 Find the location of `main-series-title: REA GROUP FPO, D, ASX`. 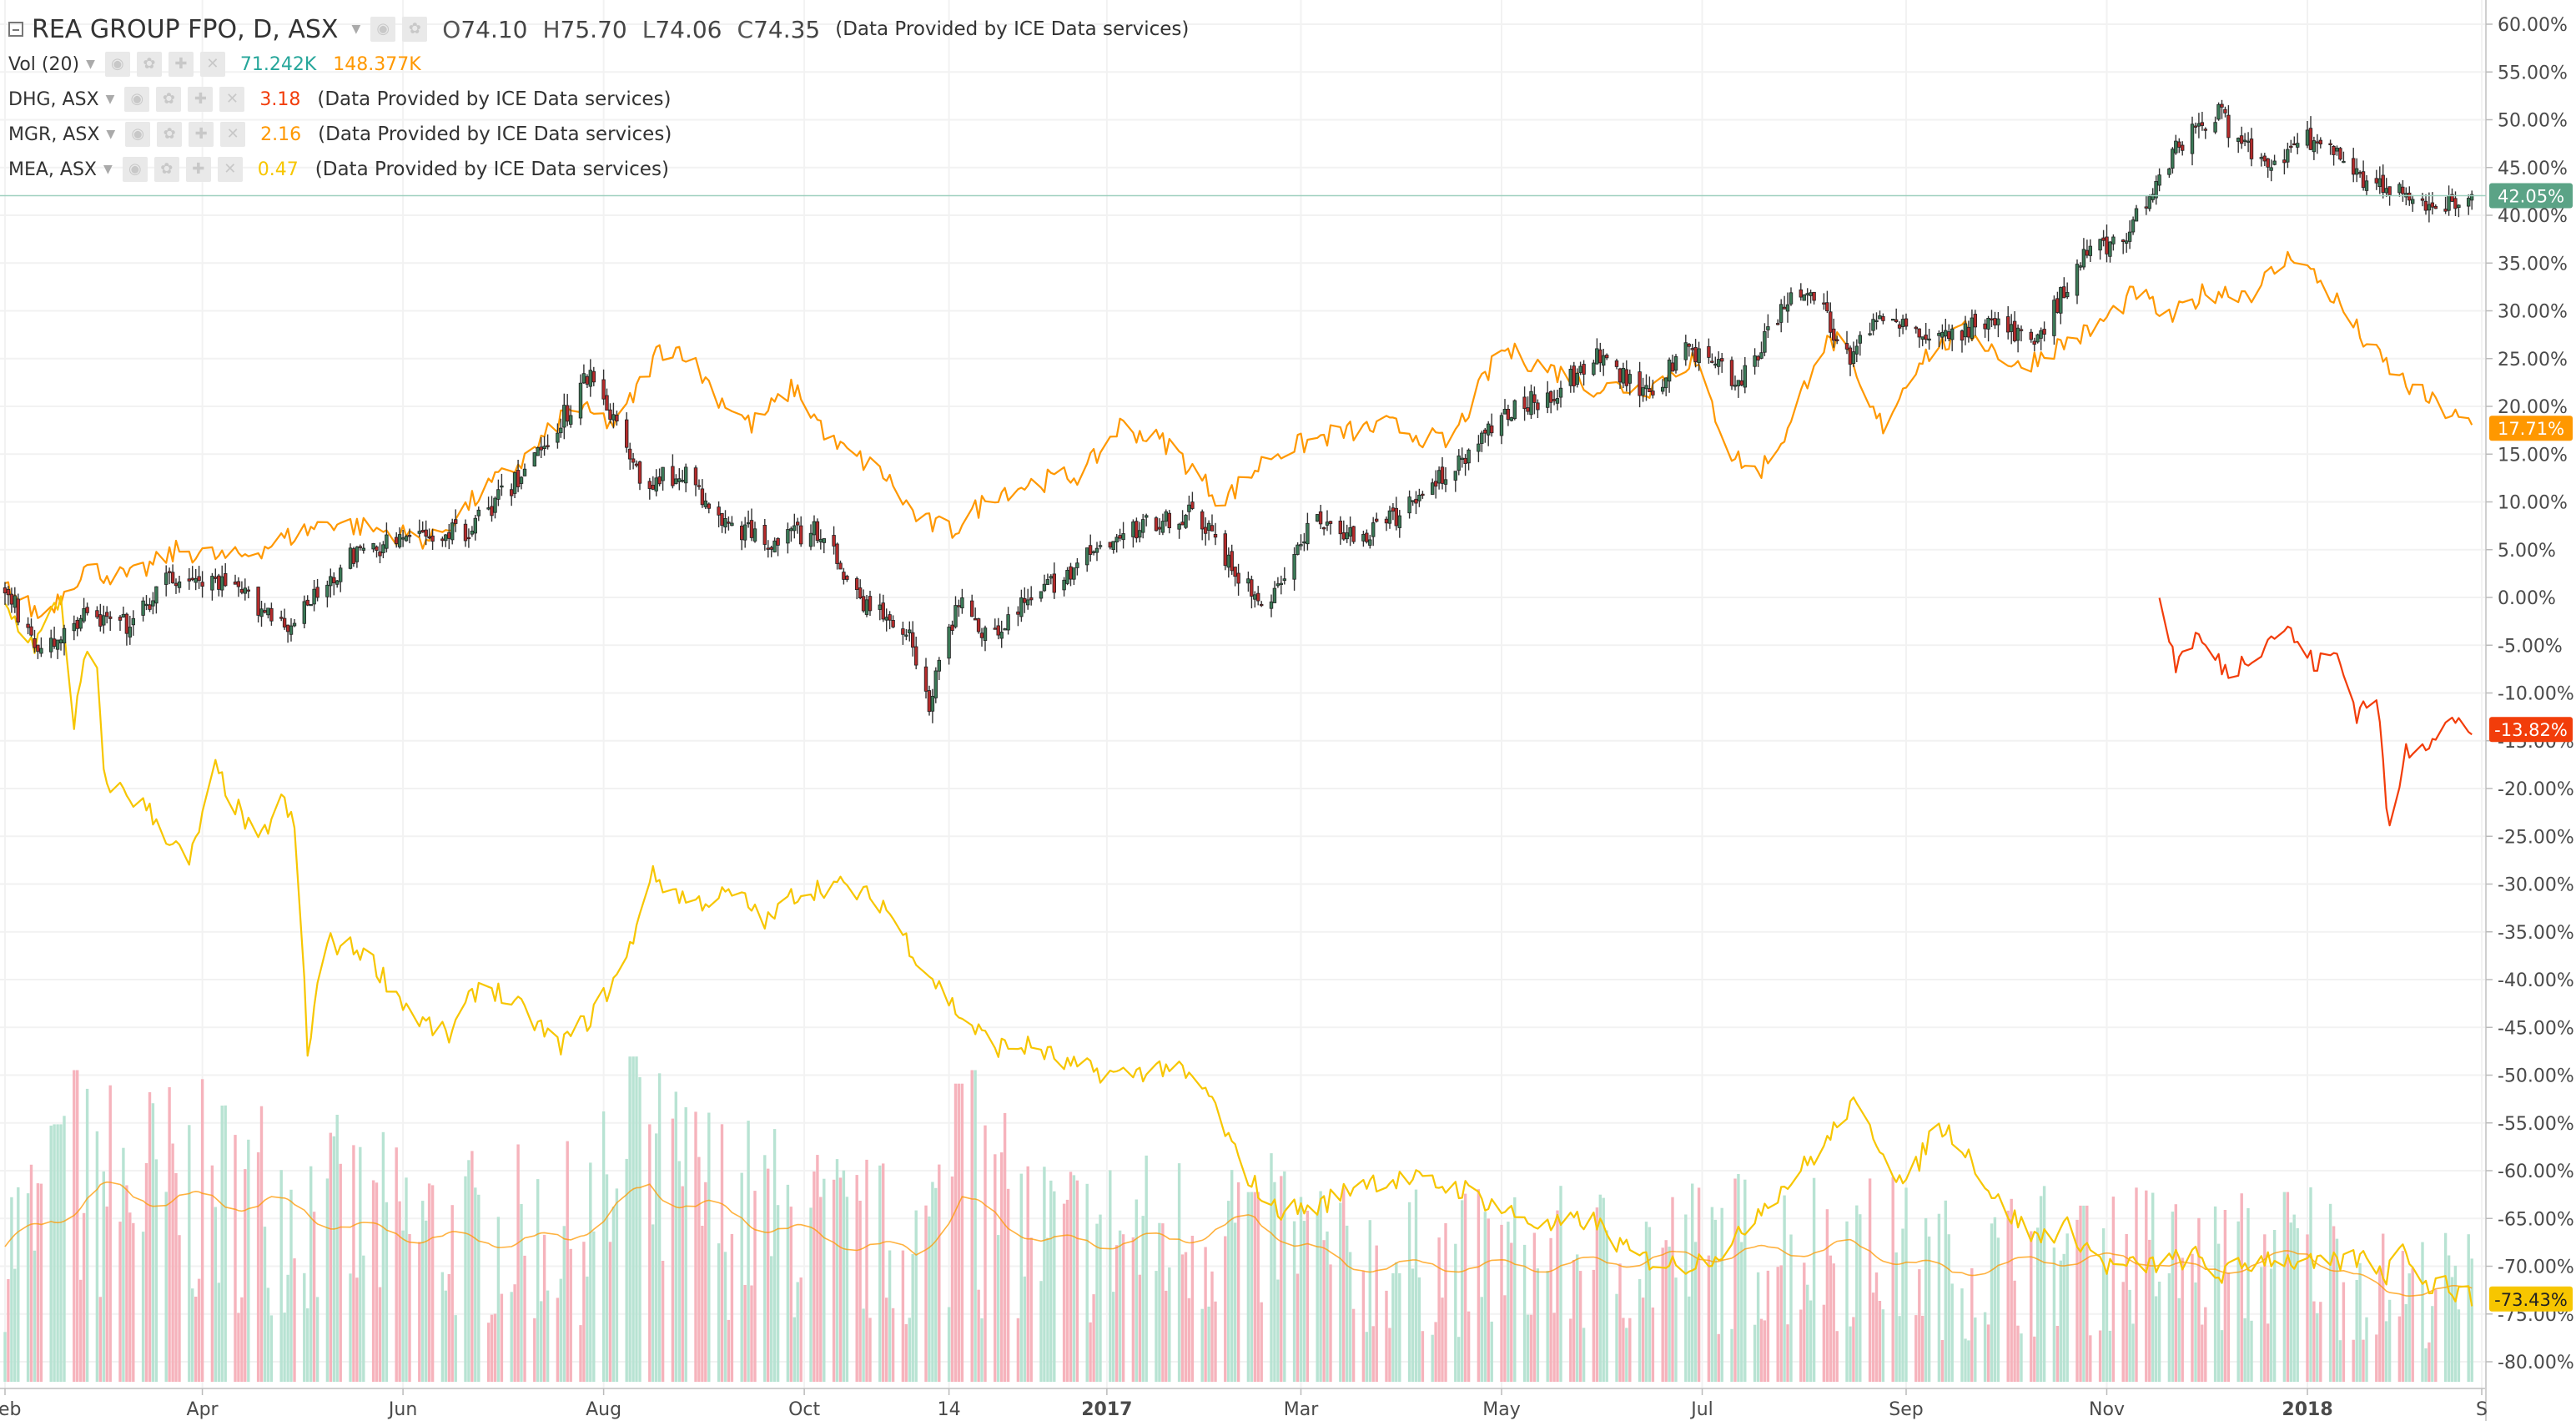

main-series-title: REA GROUP FPO, D, ASX is located at coordinates (185, 29).